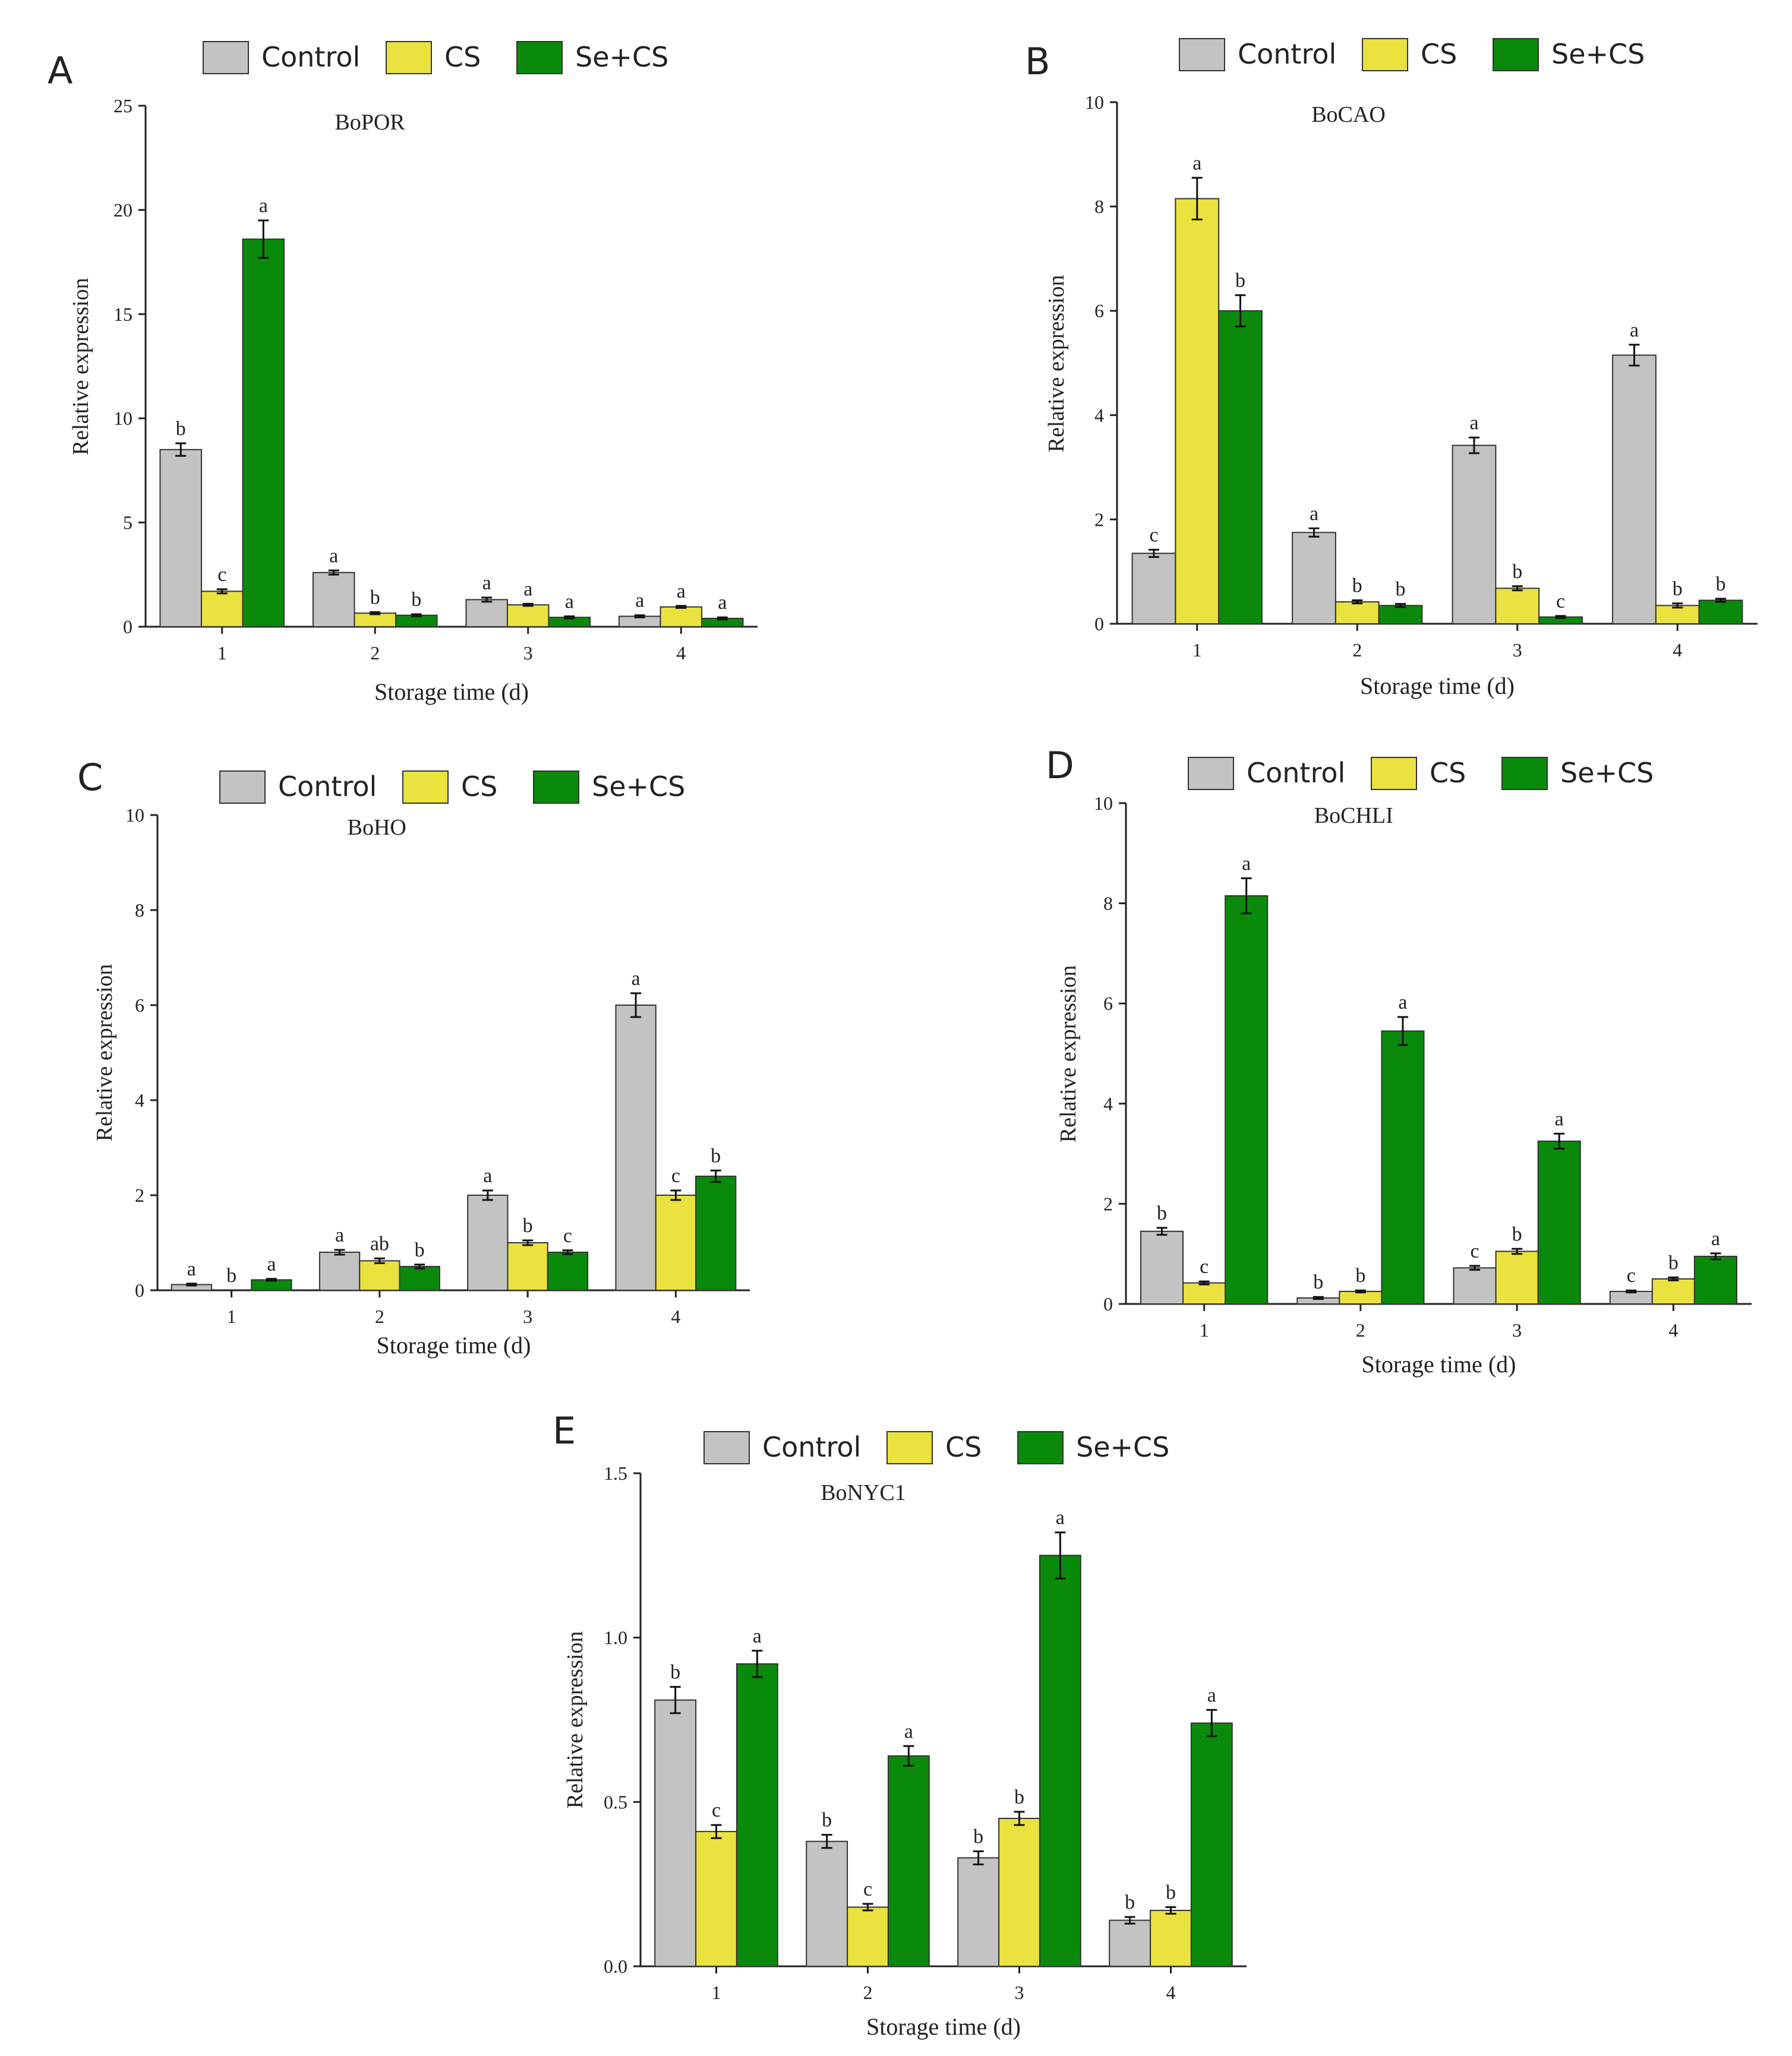 Image resolution: width=1792 pixels, height=2056 pixels. I want to click on x-tick-label: 1, so click(1204, 1330).